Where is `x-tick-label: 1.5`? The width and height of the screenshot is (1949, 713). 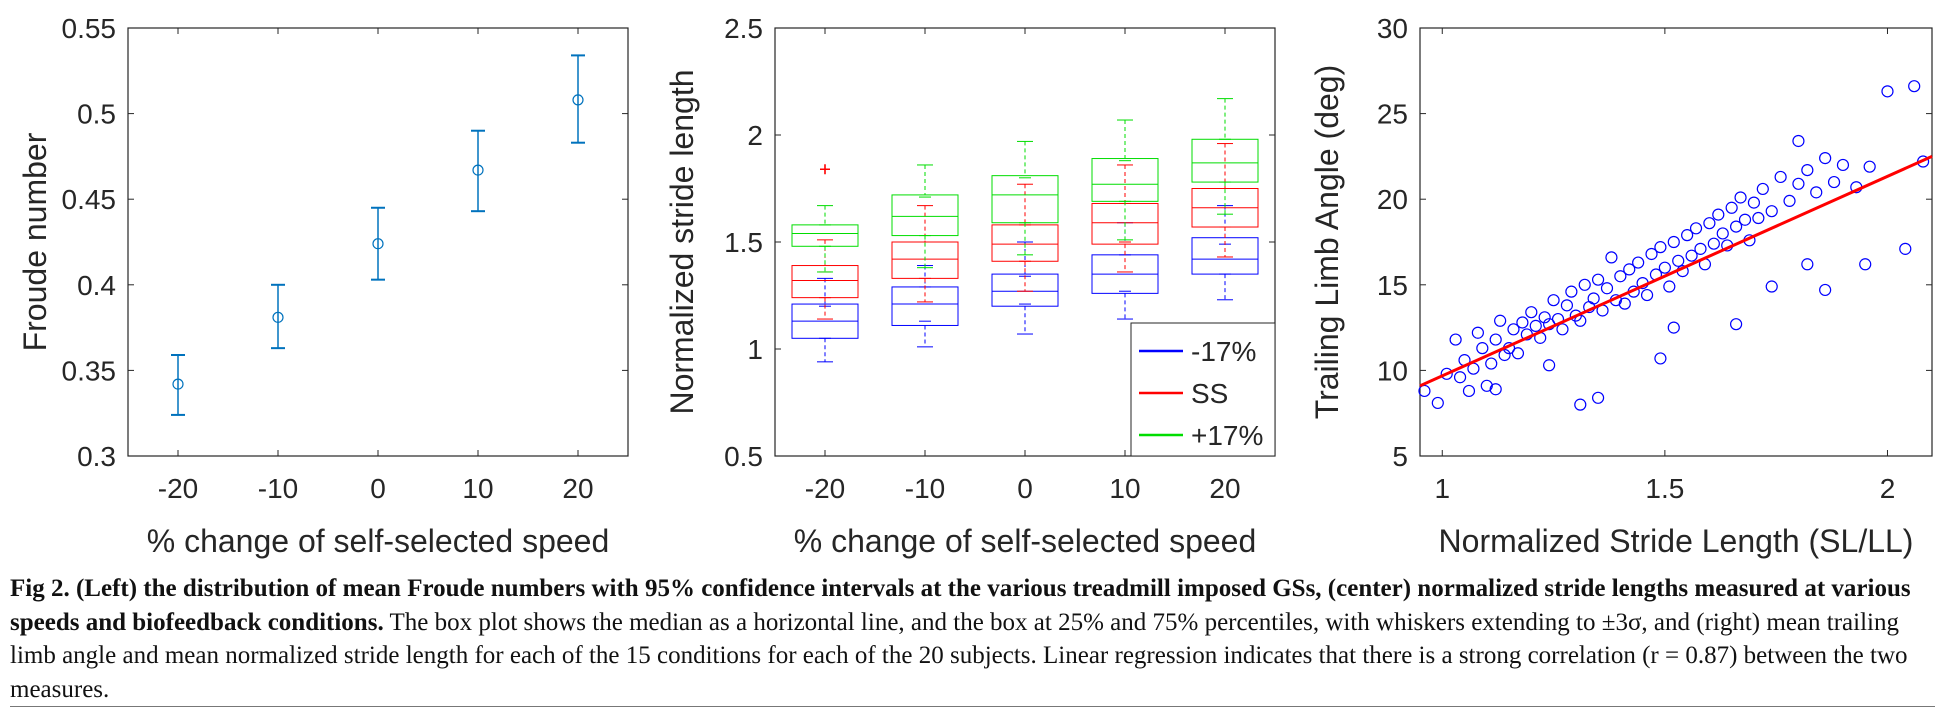
x-tick-label: 1.5 is located at coordinates (1664, 488).